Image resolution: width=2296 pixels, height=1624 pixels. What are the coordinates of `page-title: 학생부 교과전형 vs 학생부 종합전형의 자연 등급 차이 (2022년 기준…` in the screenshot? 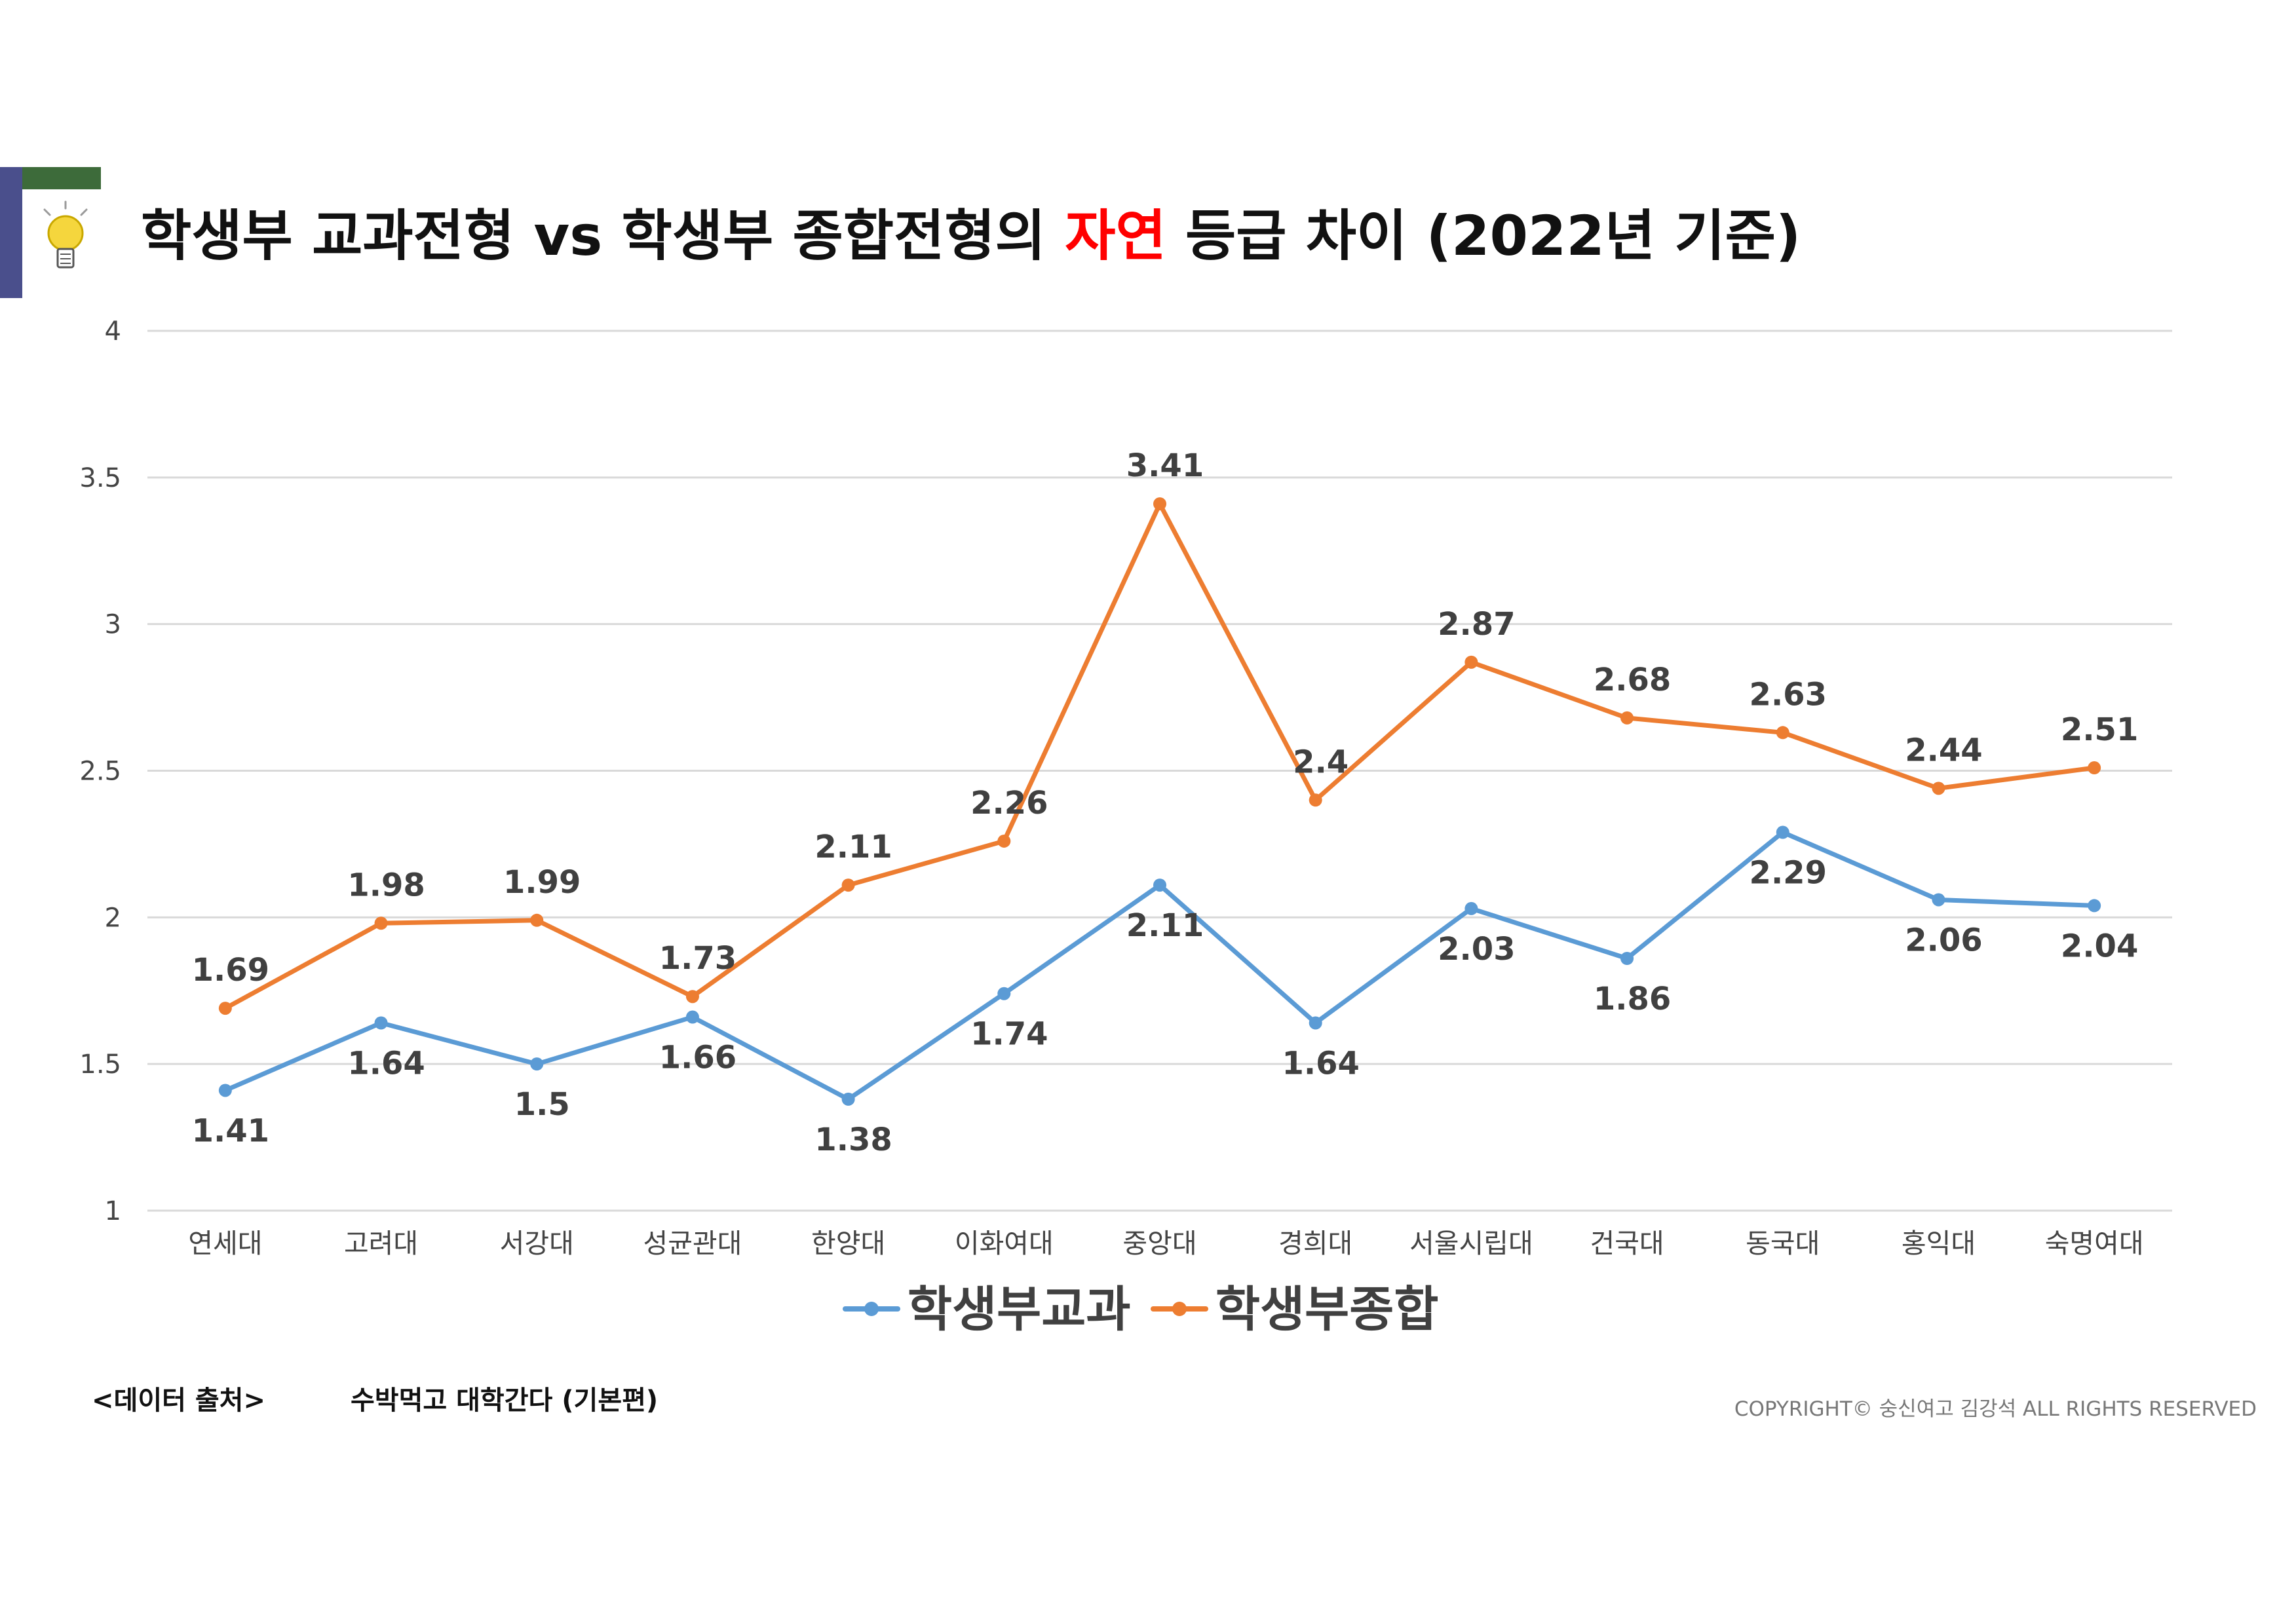 It's located at (1124, 236).